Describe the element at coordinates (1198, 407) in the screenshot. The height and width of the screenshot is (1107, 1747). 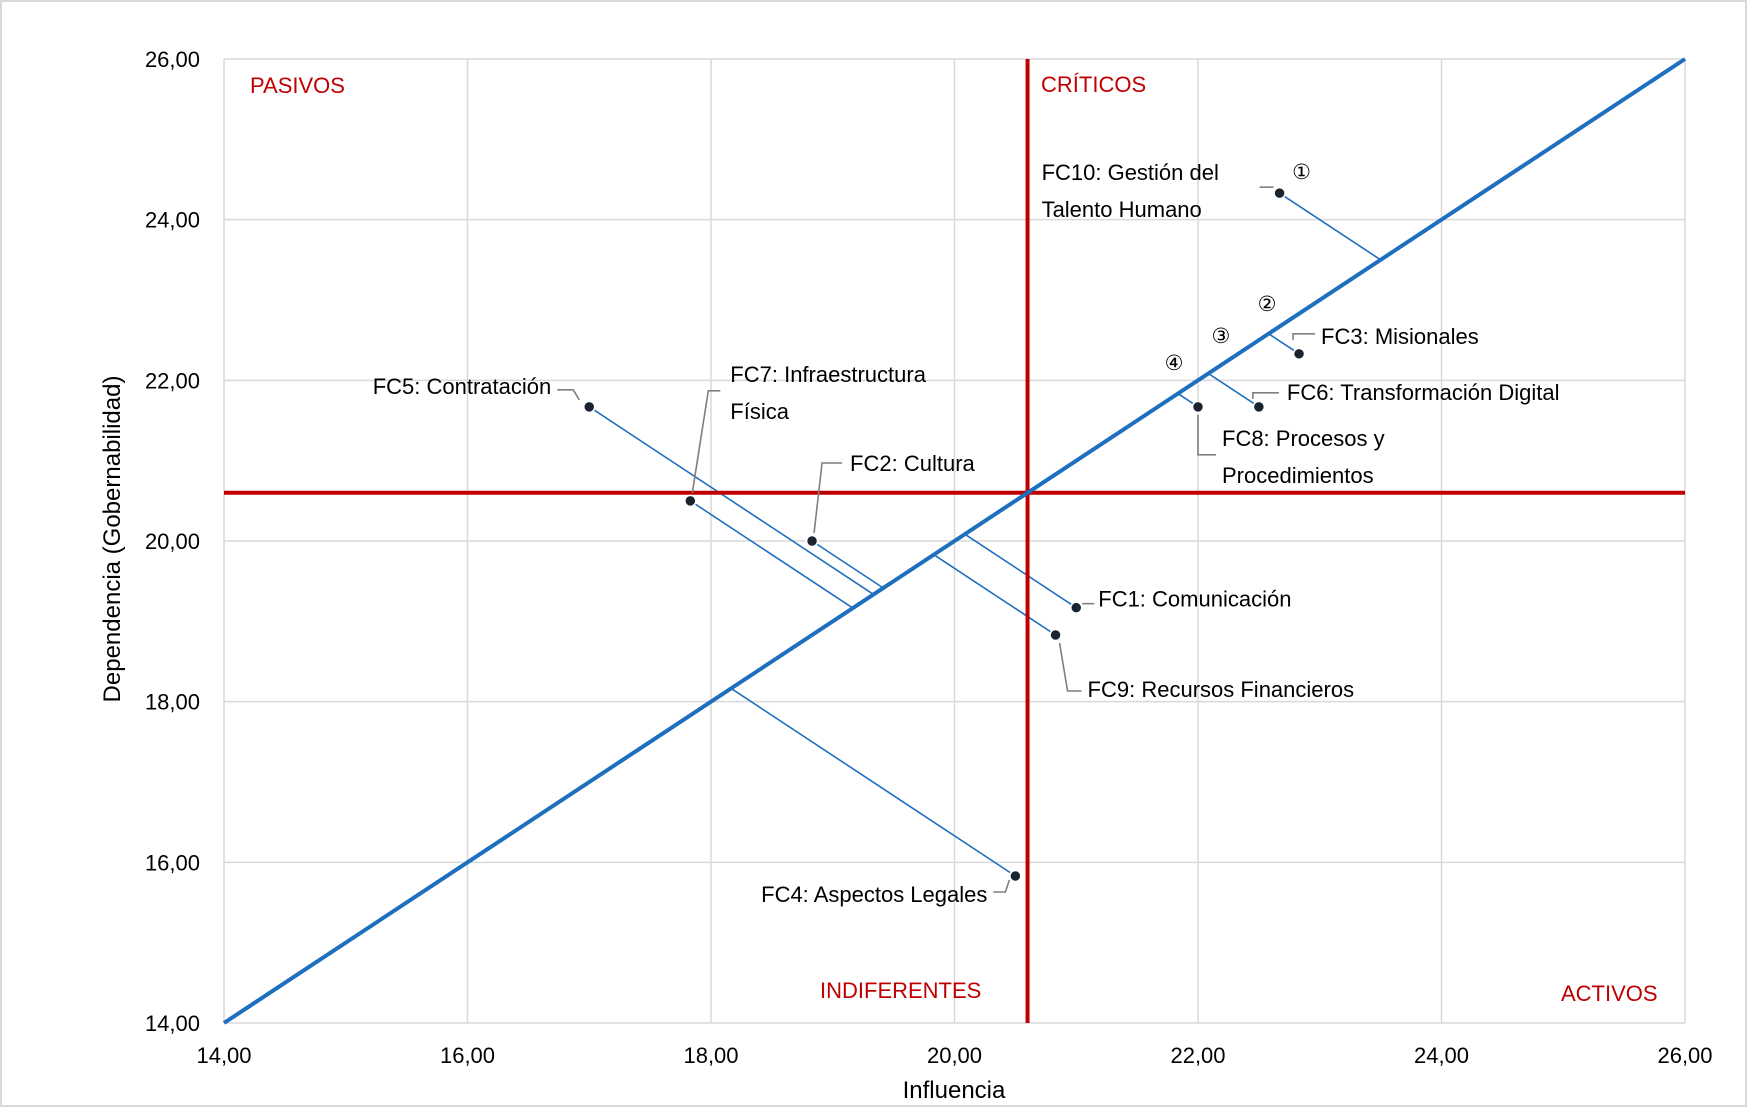
I see `data-point-fc8` at that location.